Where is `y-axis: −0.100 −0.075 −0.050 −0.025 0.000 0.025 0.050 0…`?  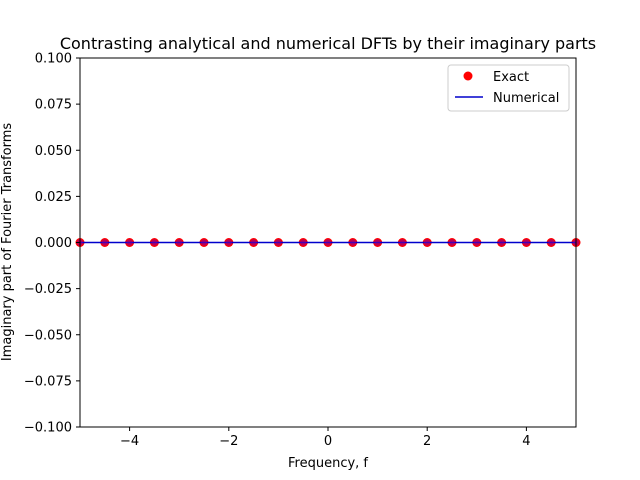
y-axis: −0.100 −0.075 −0.050 −0.025 0.000 0.025 0.050 0… is located at coordinates (52, 244).